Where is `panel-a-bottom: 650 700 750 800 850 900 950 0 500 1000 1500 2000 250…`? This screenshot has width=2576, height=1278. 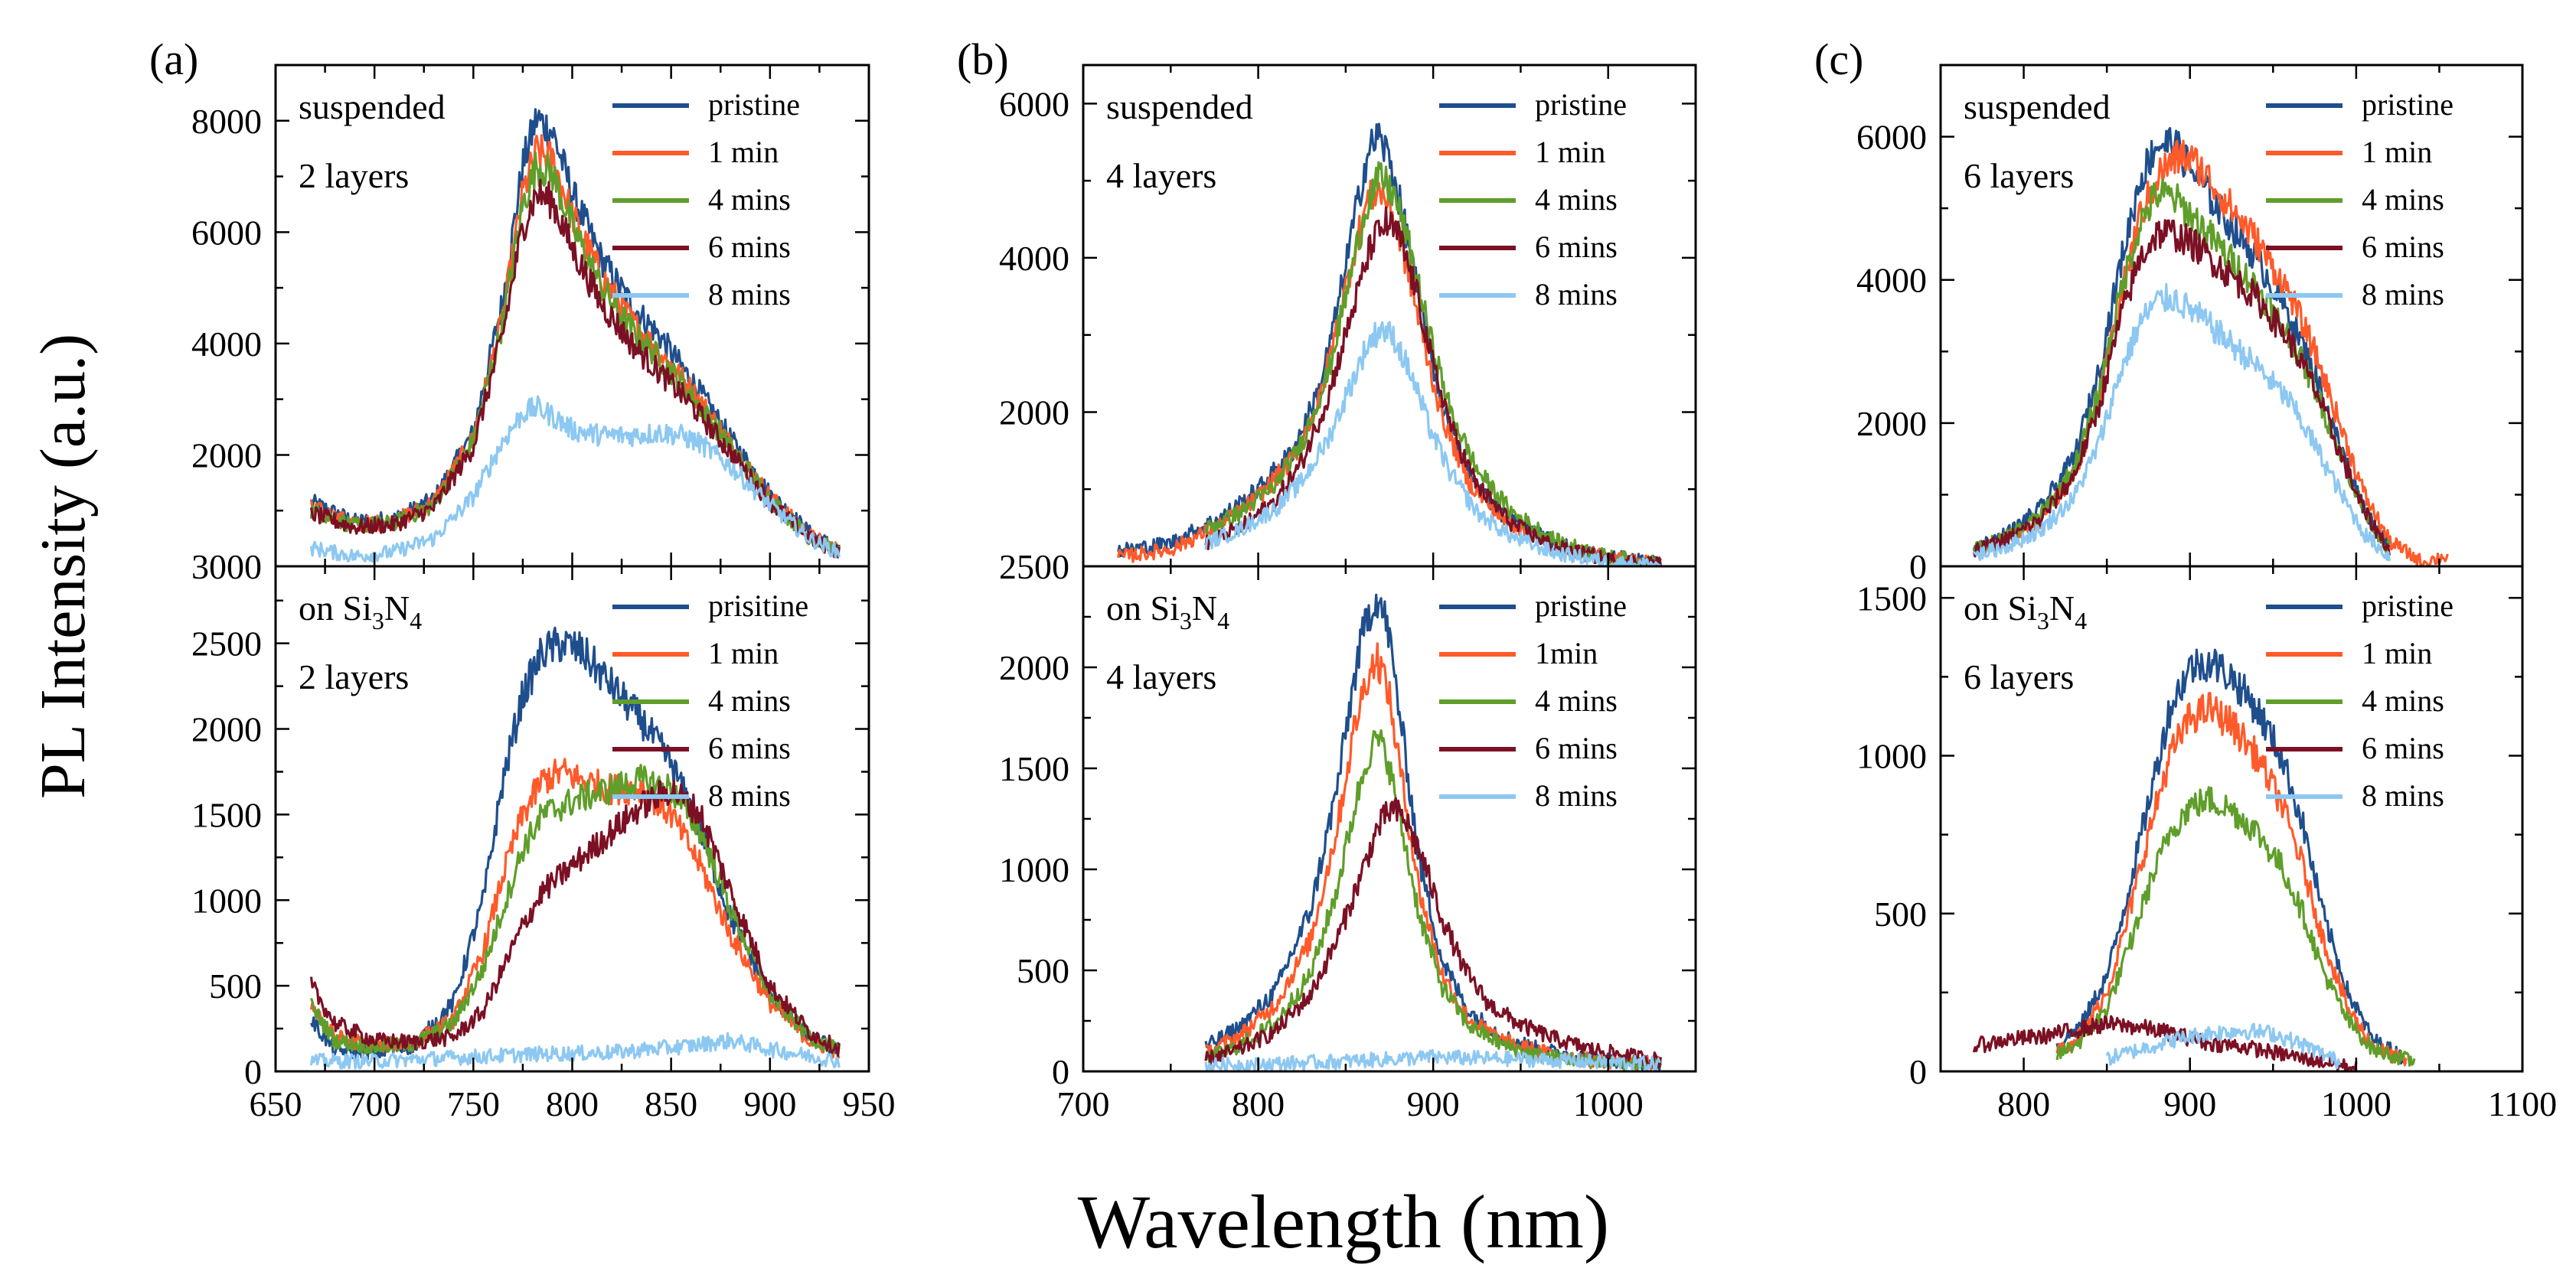 panel-a-bottom: 650 700 750 800 850 900 950 0 500 1000 1500 2000 250… is located at coordinates (543, 844).